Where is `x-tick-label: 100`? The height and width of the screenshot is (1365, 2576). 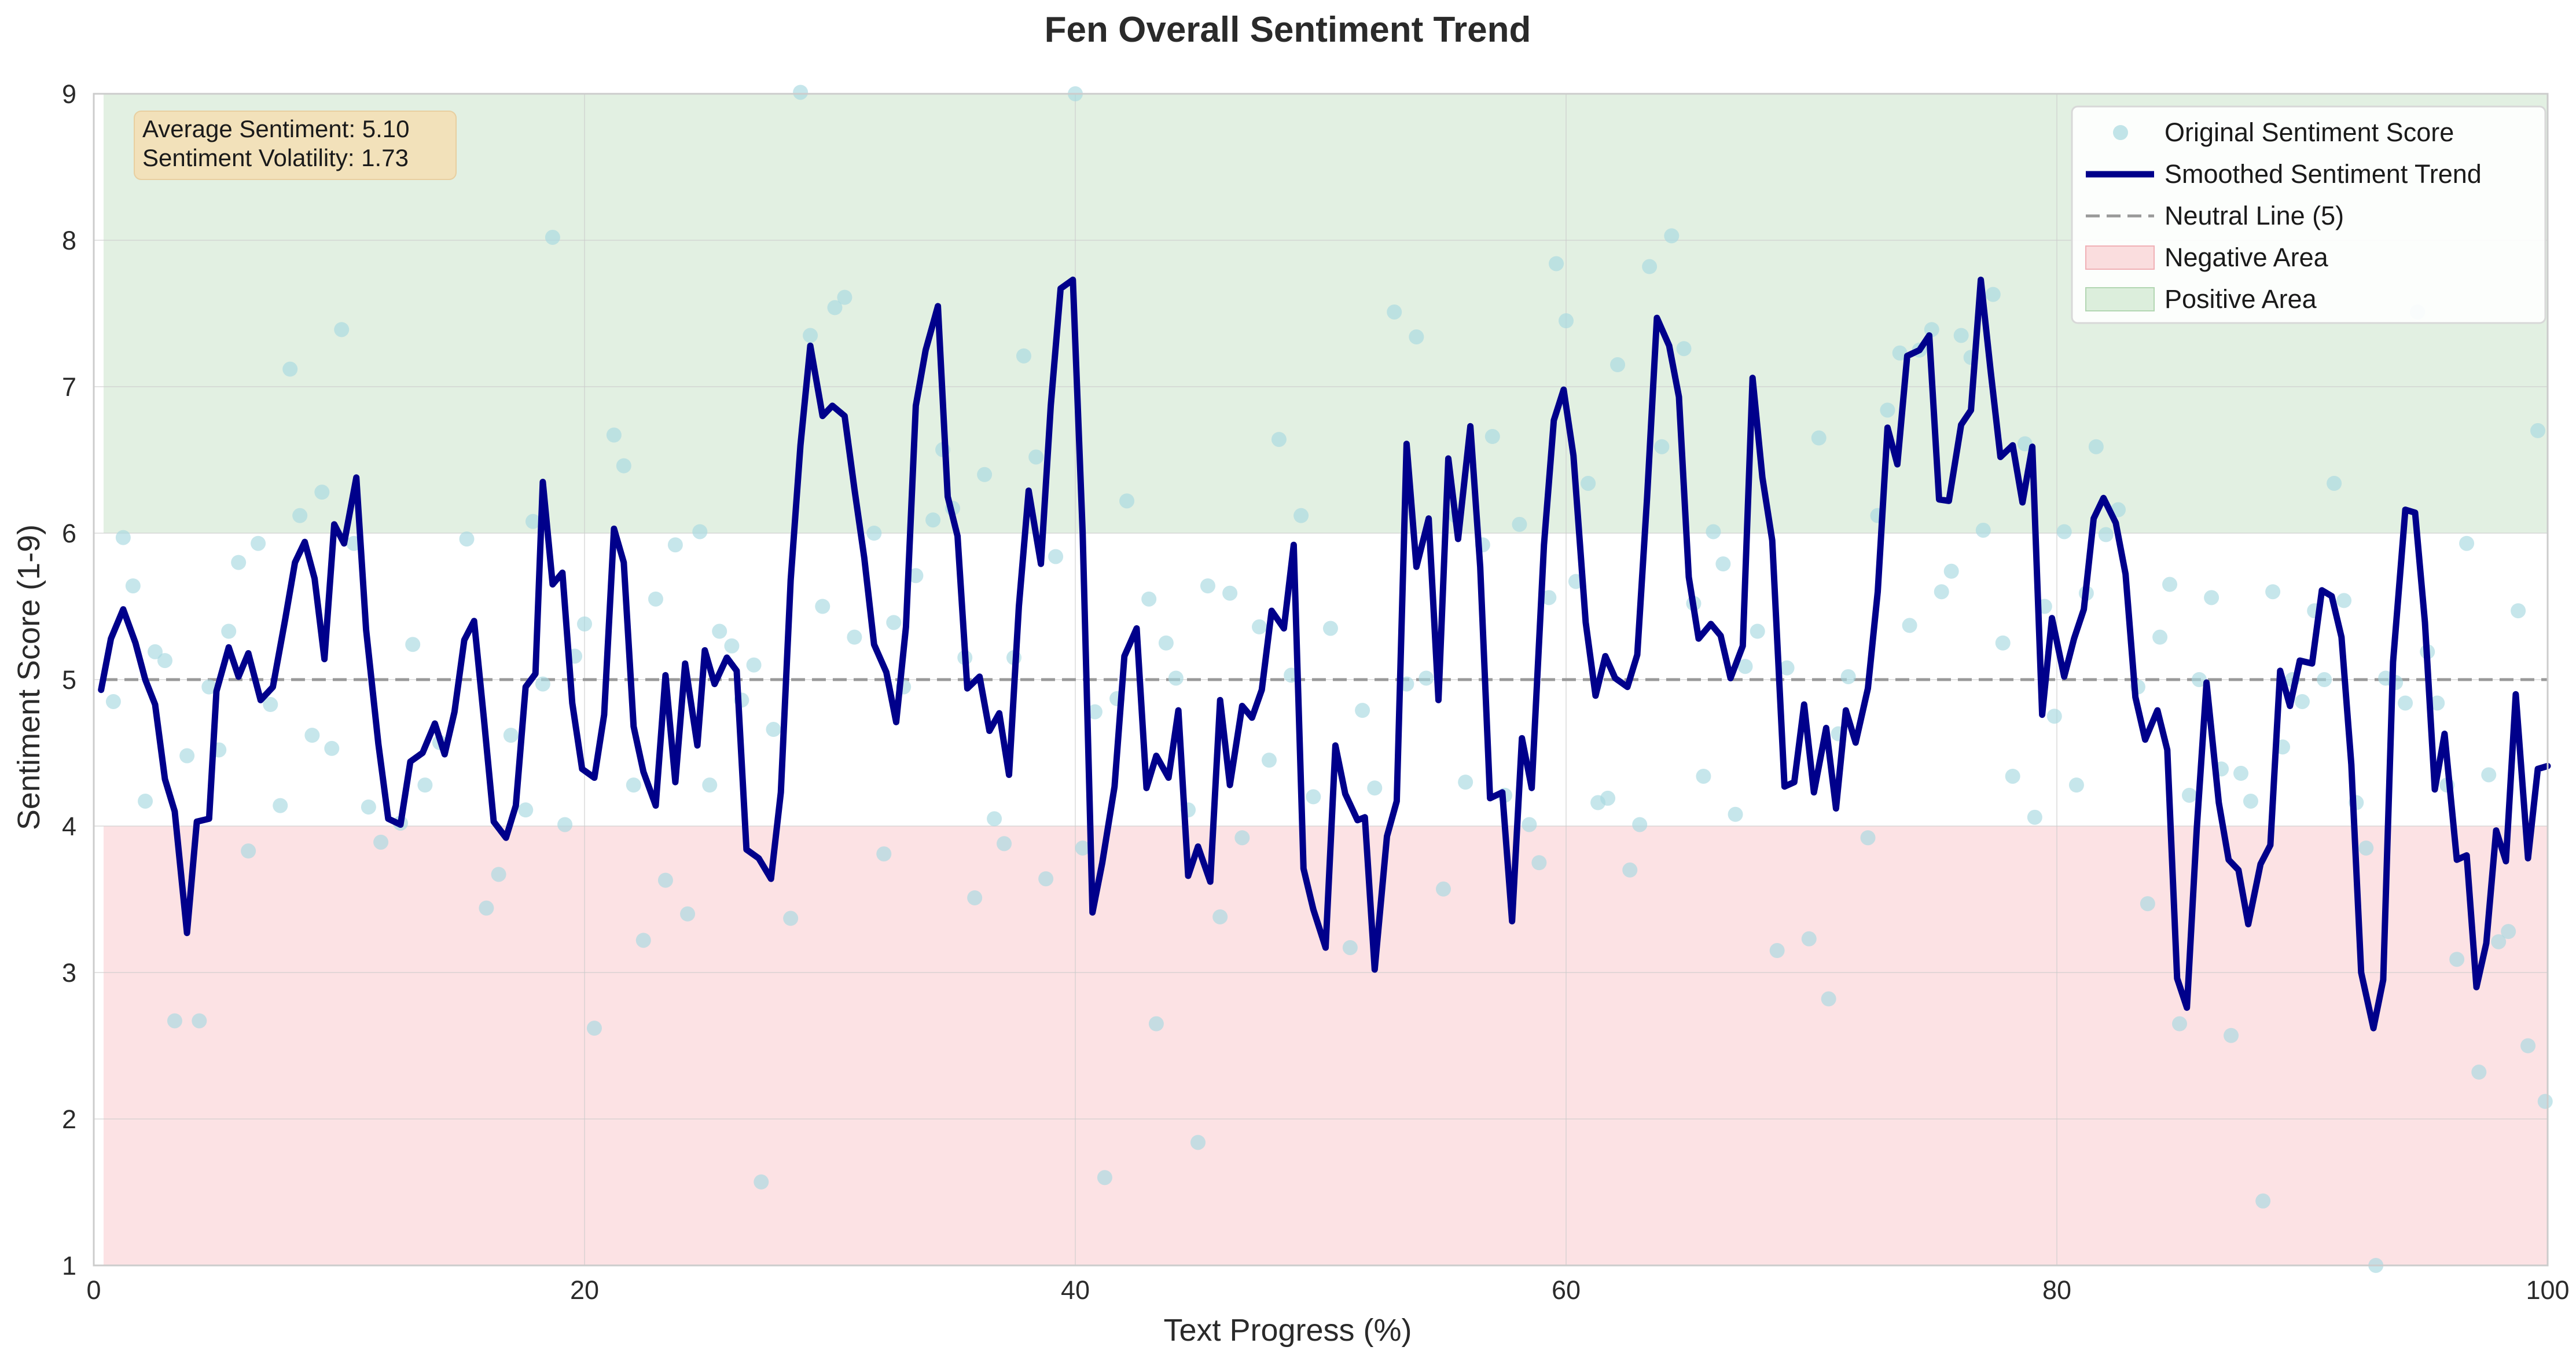
x-tick-label: 100 is located at coordinates (2548, 1290).